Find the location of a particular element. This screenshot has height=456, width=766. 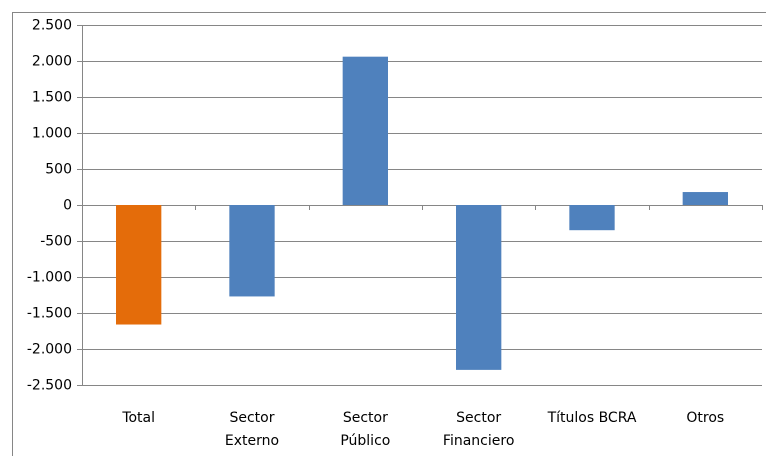

y-tick-label: -500 is located at coordinates (56, 242).